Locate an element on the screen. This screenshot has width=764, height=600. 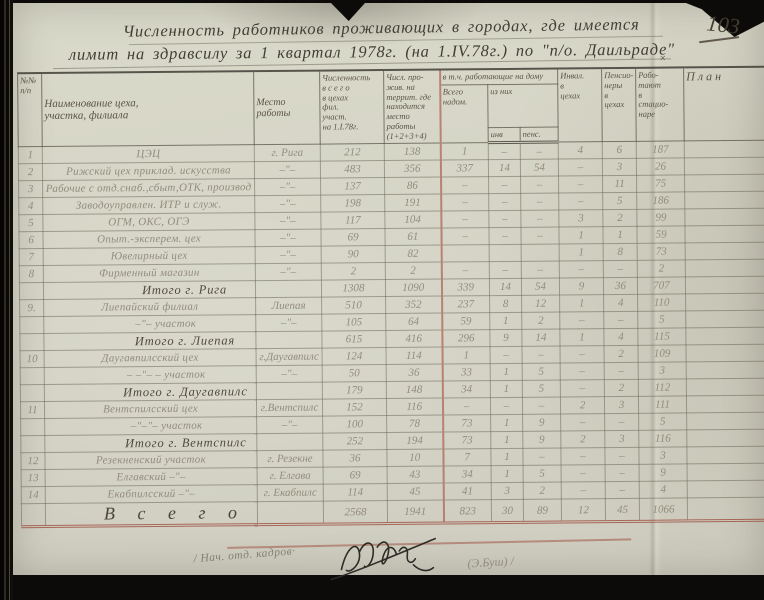
cell-c10: 3 is located at coordinates (621, 439).